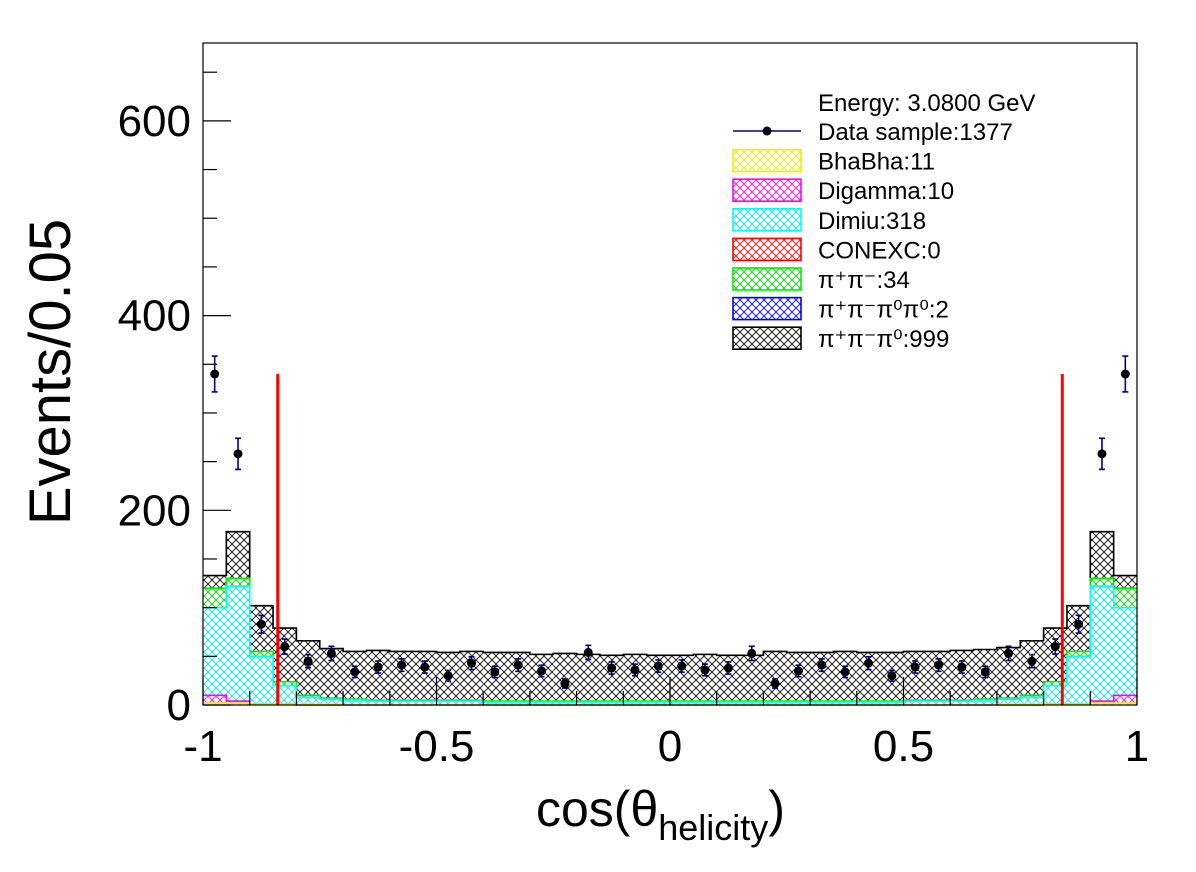 This screenshot has height=872, width=1196. I want to click on legend-label: Digamma:10, so click(886, 191).